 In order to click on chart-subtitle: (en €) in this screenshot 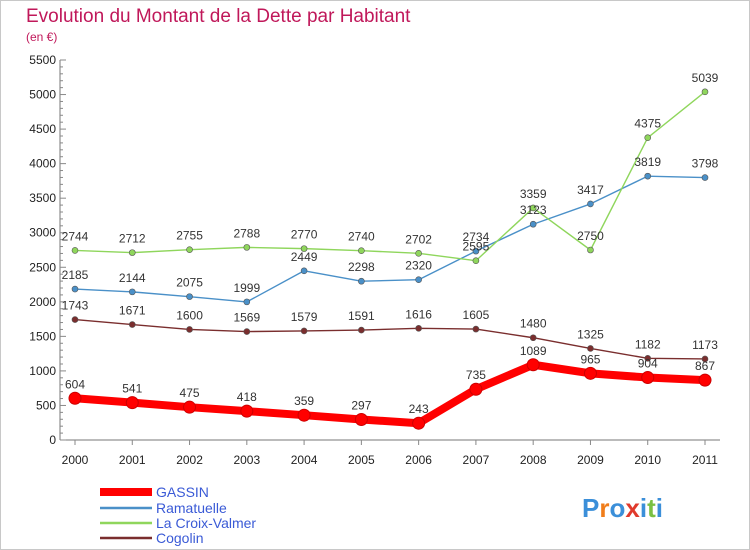, I will do `click(41, 37)`.